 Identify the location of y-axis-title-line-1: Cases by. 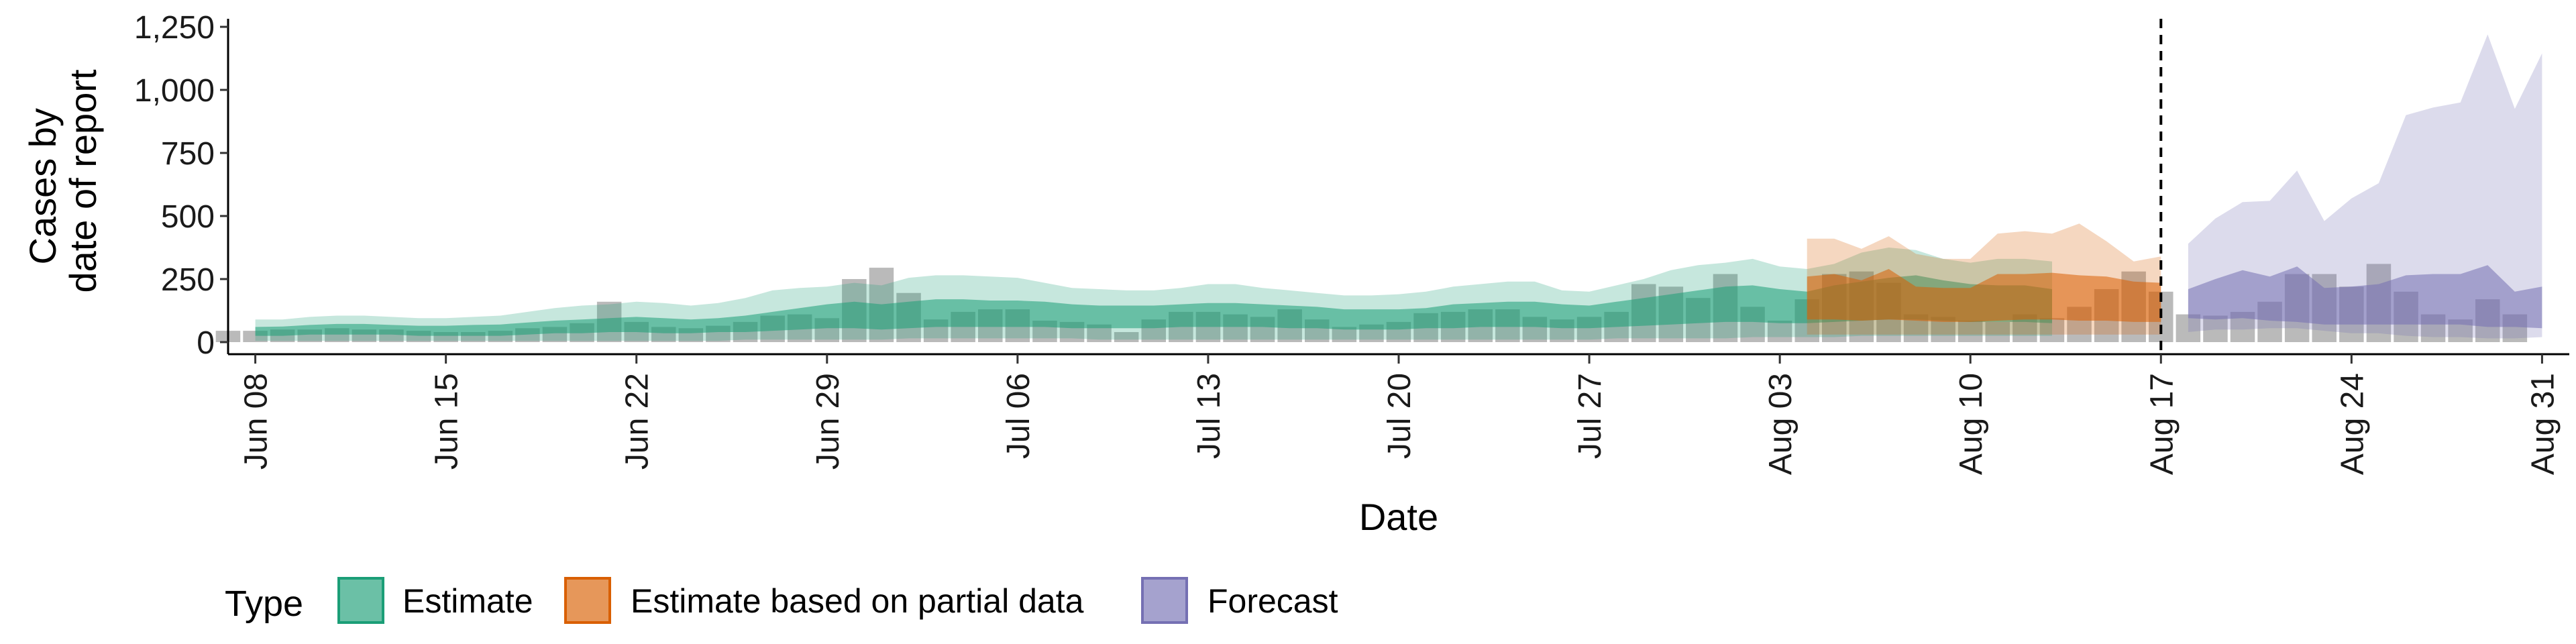
(42, 186).